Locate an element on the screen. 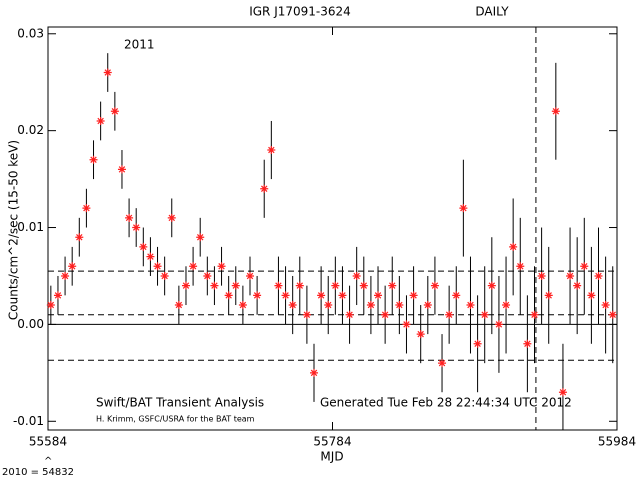 The height and width of the screenshot is (480, 640). y-tick-label: 0.00 is located at coordinates (30, 324).